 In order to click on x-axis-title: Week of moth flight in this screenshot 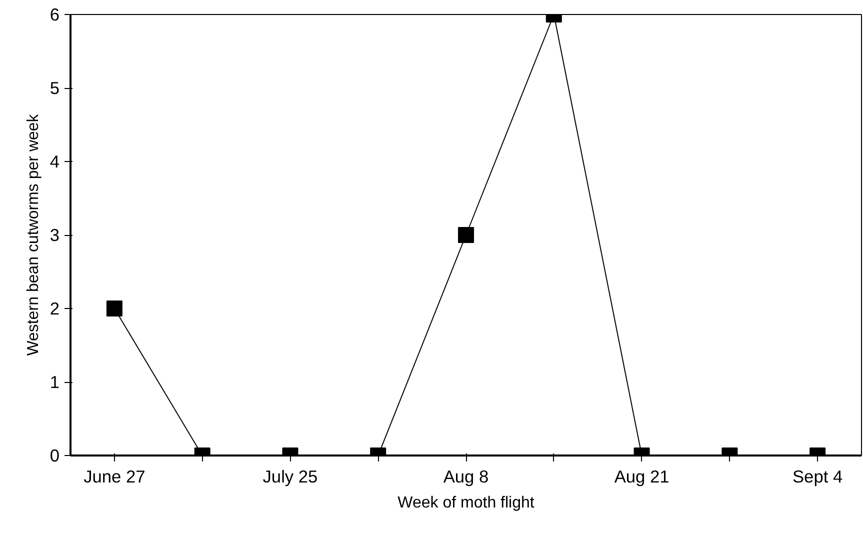, I will do `click(466, 503)`.